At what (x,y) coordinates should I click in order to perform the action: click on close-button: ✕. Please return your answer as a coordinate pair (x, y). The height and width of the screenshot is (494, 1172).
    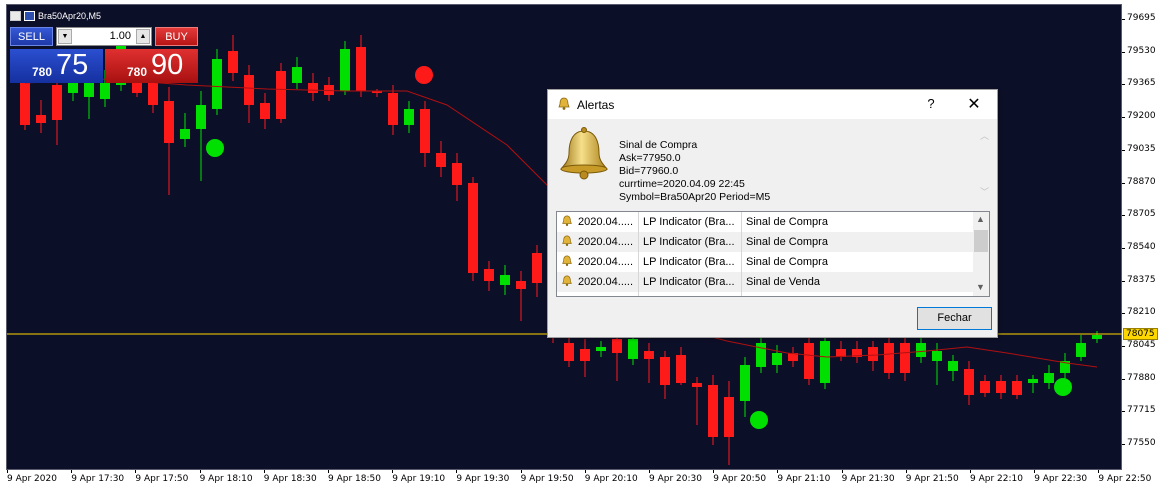
    Looking at the image, I should click on (974, 104).